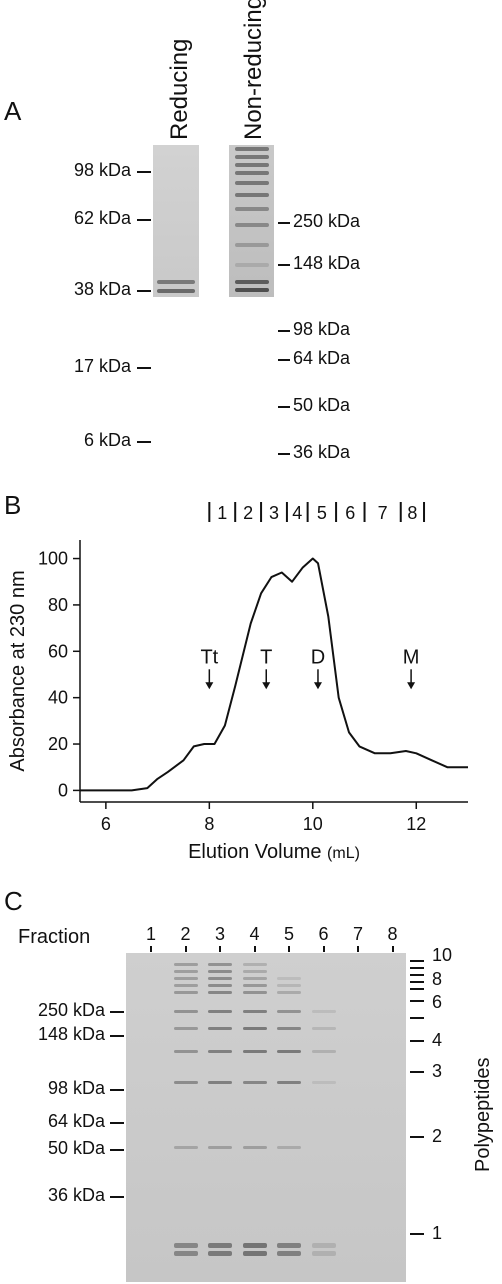 The width and height of the screenshot is (502, 1284). I want to click on polypeptide-number-4: 4, so click(437, 1040).